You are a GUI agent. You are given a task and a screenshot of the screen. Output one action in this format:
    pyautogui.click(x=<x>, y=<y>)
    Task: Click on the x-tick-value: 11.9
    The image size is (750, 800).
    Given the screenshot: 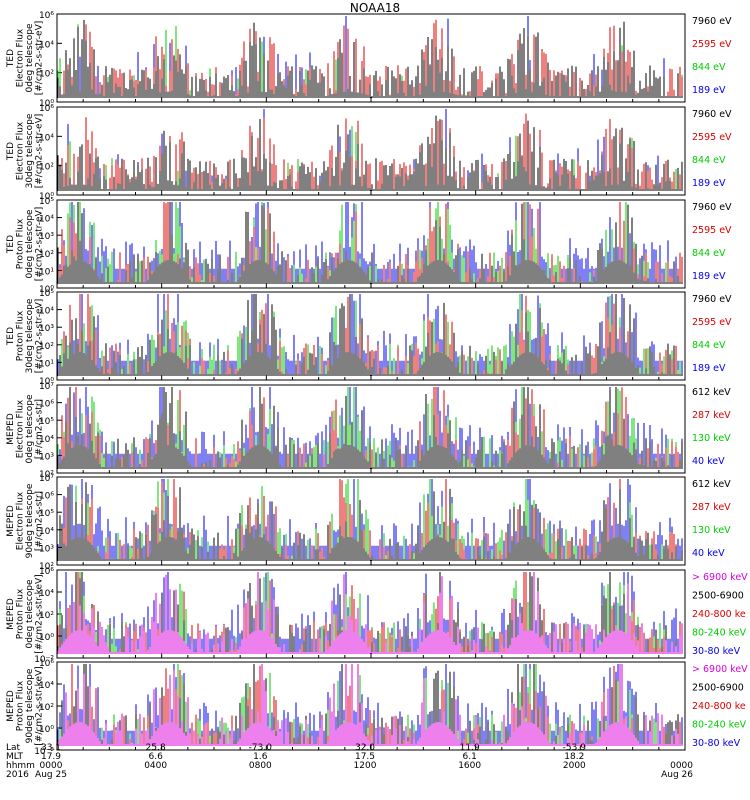 What is the action you would take?
    pyautogui.click(x=470, y=748)
    